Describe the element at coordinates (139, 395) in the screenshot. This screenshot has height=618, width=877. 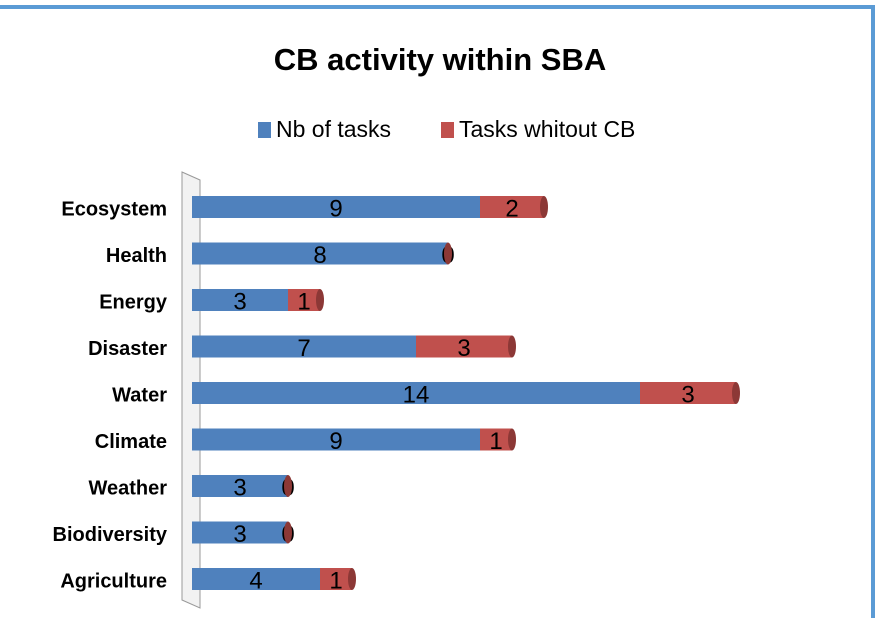
I see `y-tick-label: Water` at that location.